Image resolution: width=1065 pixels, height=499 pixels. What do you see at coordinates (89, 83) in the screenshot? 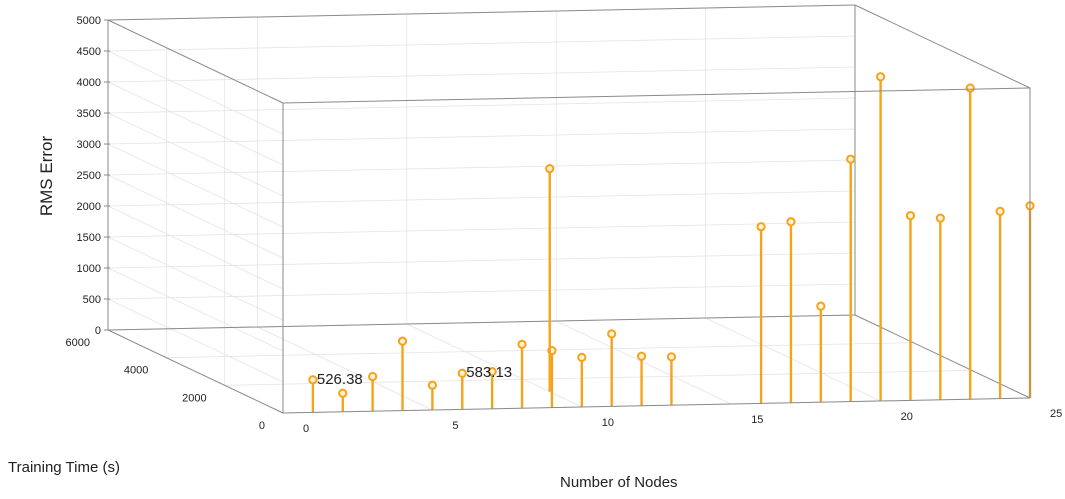
I see `z-tick-label: 4000` at bounding box center [89, 83].